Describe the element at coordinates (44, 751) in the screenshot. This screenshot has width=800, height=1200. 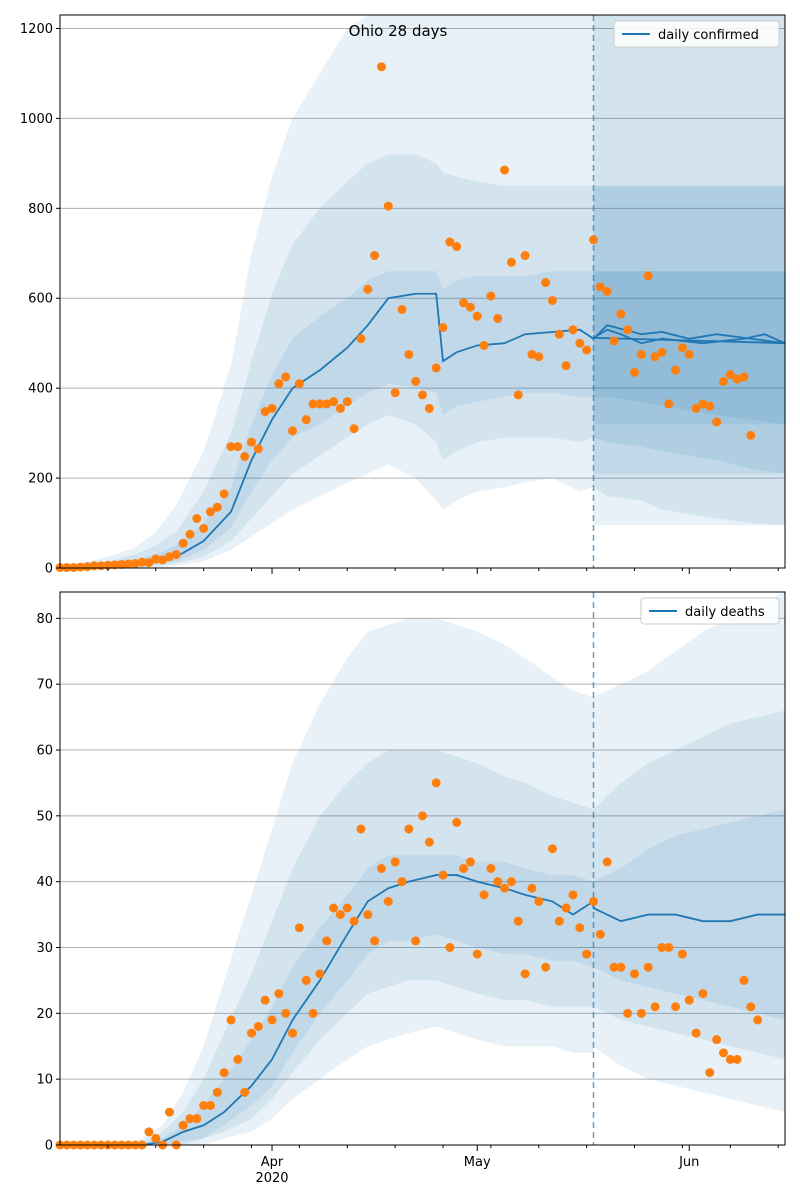
I see `y-tick-label: 60` at that location.